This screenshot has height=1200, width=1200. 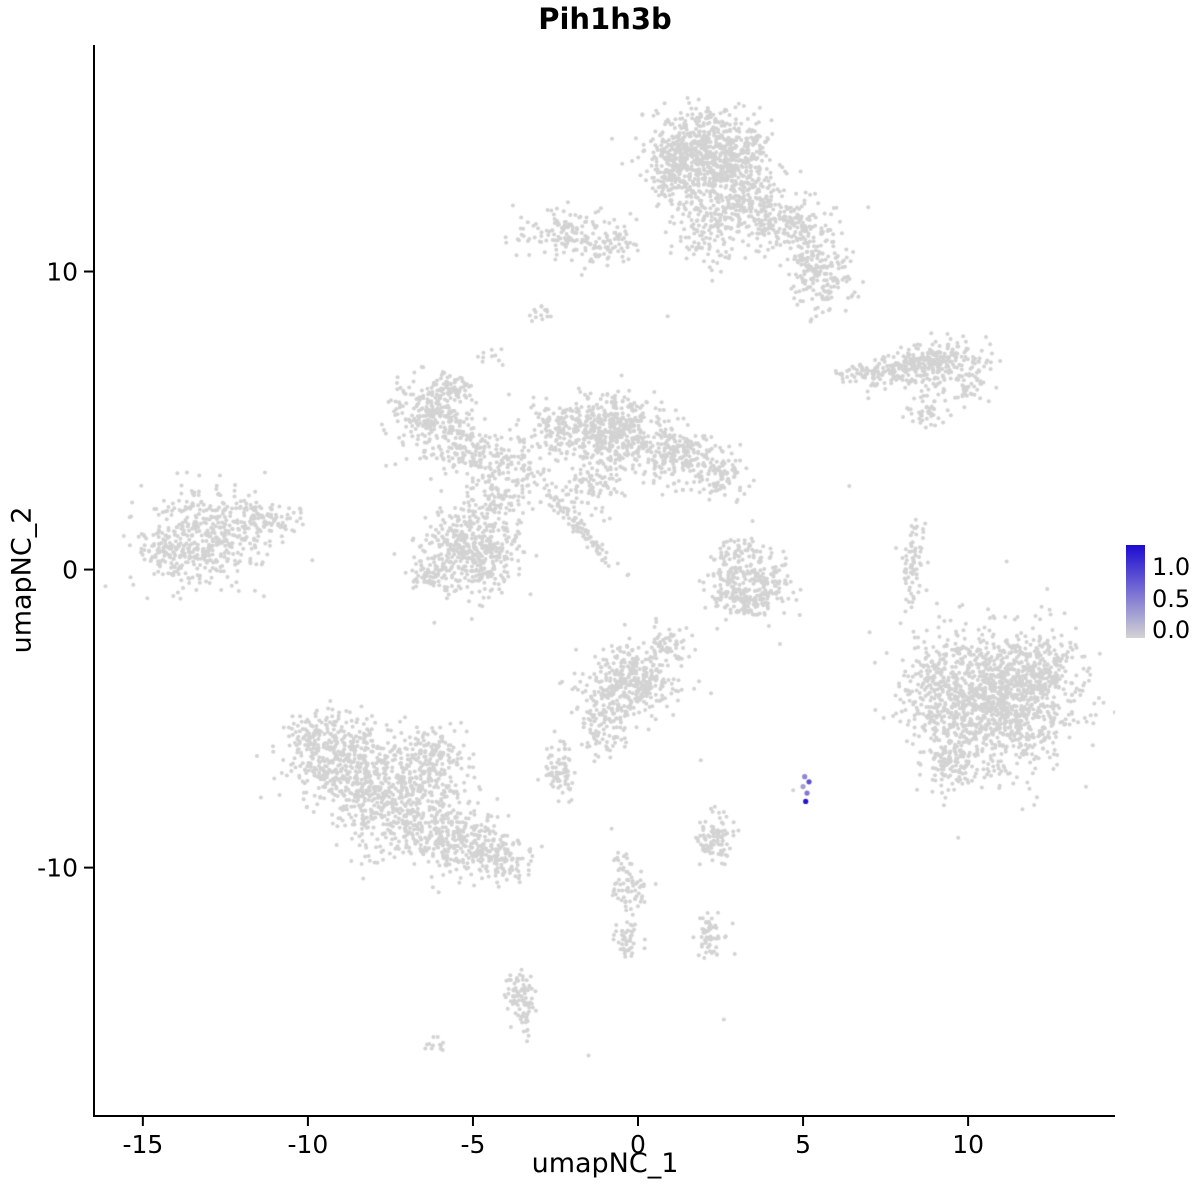 I want to click on y-axis-title: umapNC_2, so click(x=22, y=580).